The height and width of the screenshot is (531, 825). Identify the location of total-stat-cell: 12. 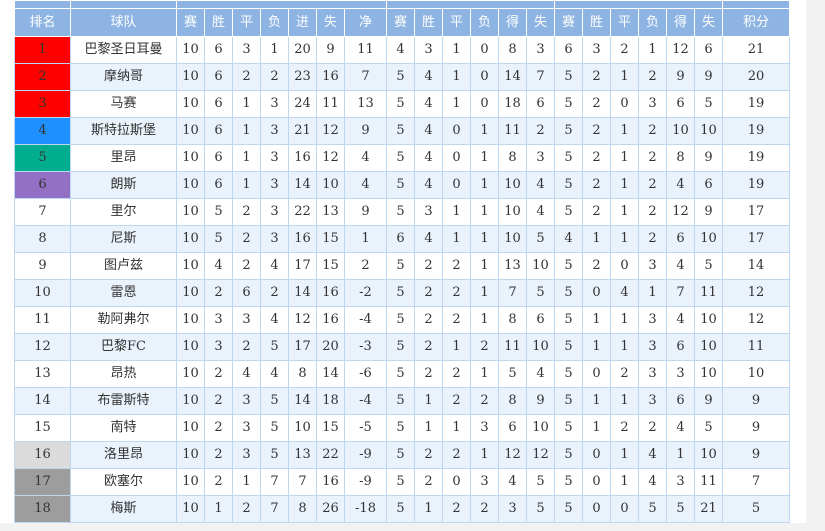
(330, 158).